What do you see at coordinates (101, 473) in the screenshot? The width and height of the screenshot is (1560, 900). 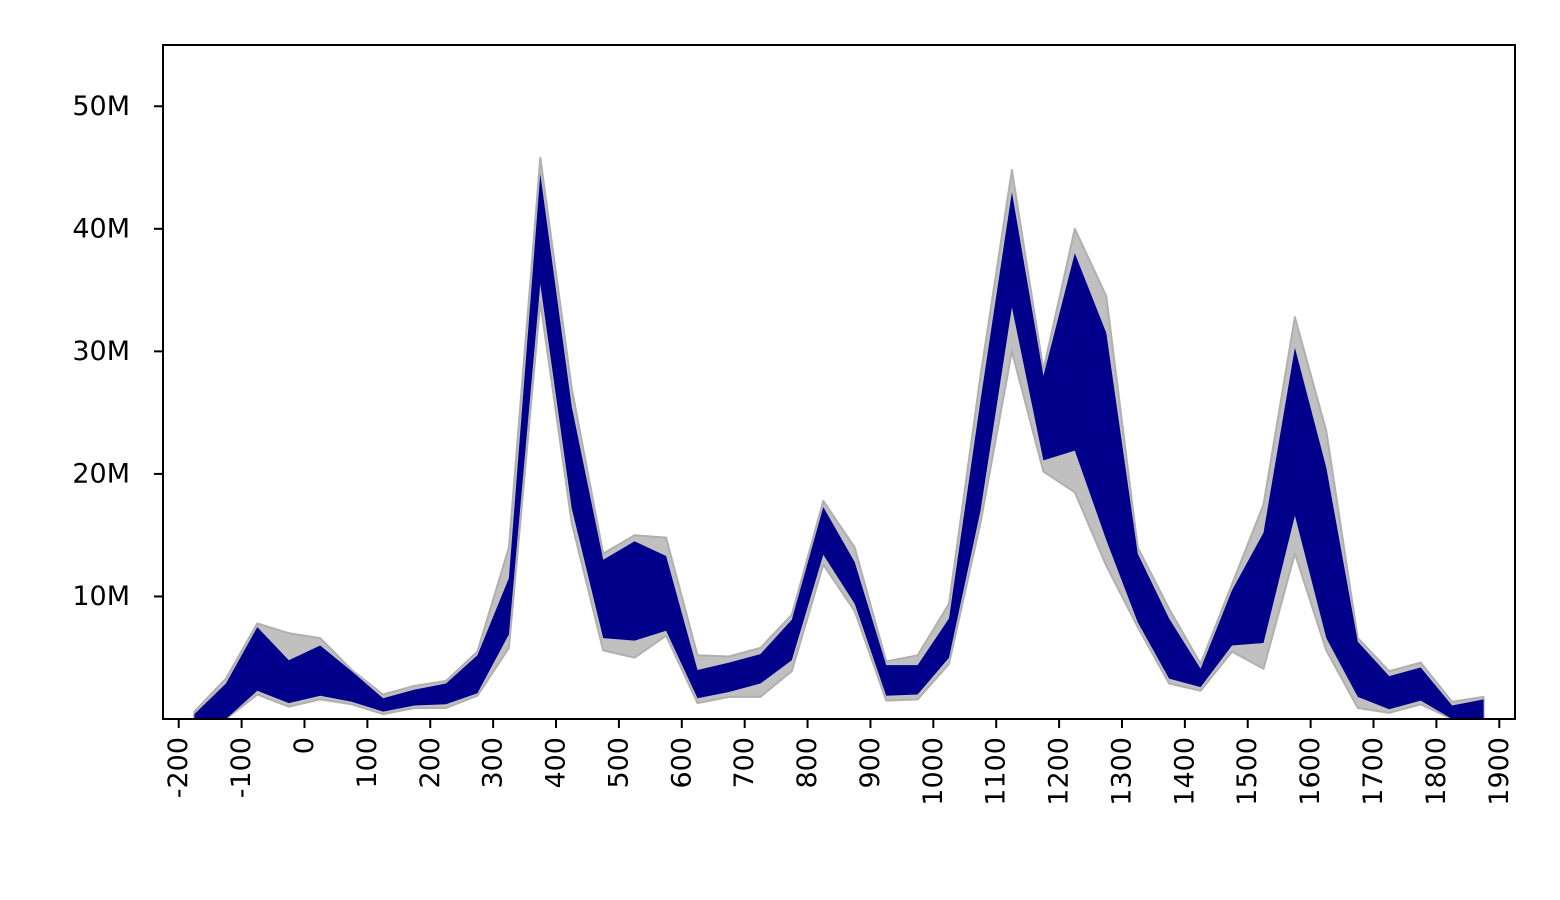 I see `y-tick-label: 20M` at bounding box center [101, 473].